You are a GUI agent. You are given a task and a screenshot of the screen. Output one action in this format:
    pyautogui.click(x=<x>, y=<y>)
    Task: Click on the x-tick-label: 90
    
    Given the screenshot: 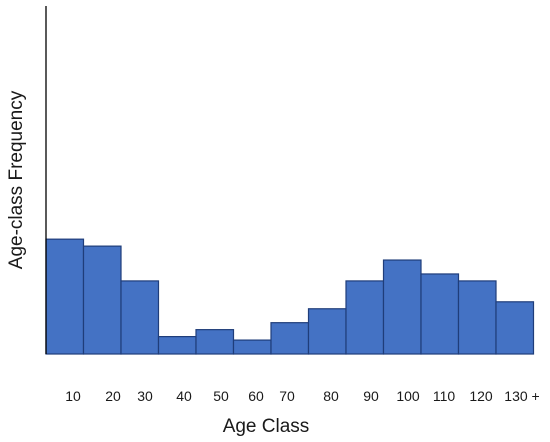 What is the action you would take?
    pyautogui.click(x=371, y=396)
    